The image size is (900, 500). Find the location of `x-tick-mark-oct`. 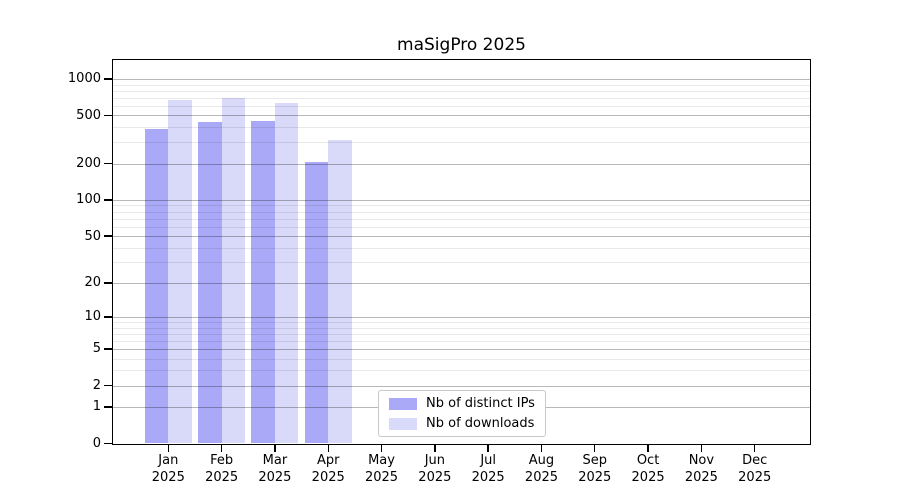

x-tick-mark-oct is located at coordinates (648, 448).